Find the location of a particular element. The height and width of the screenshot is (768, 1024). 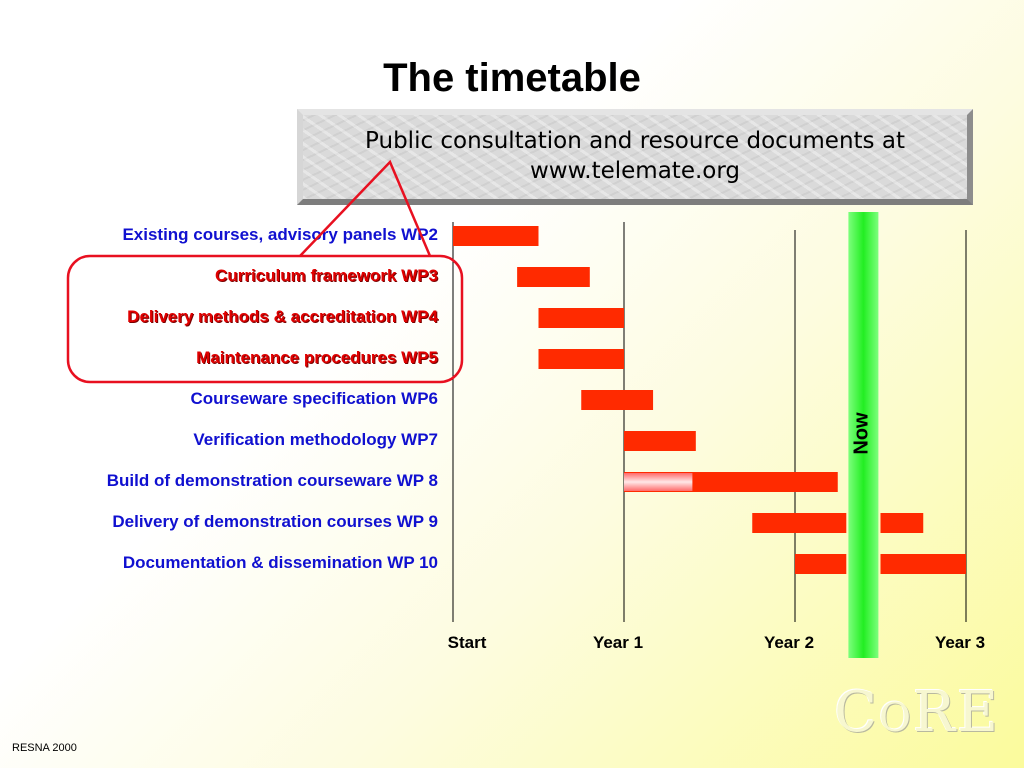

axis-tick-label: Year 2 is located at coordinates (789, 642).